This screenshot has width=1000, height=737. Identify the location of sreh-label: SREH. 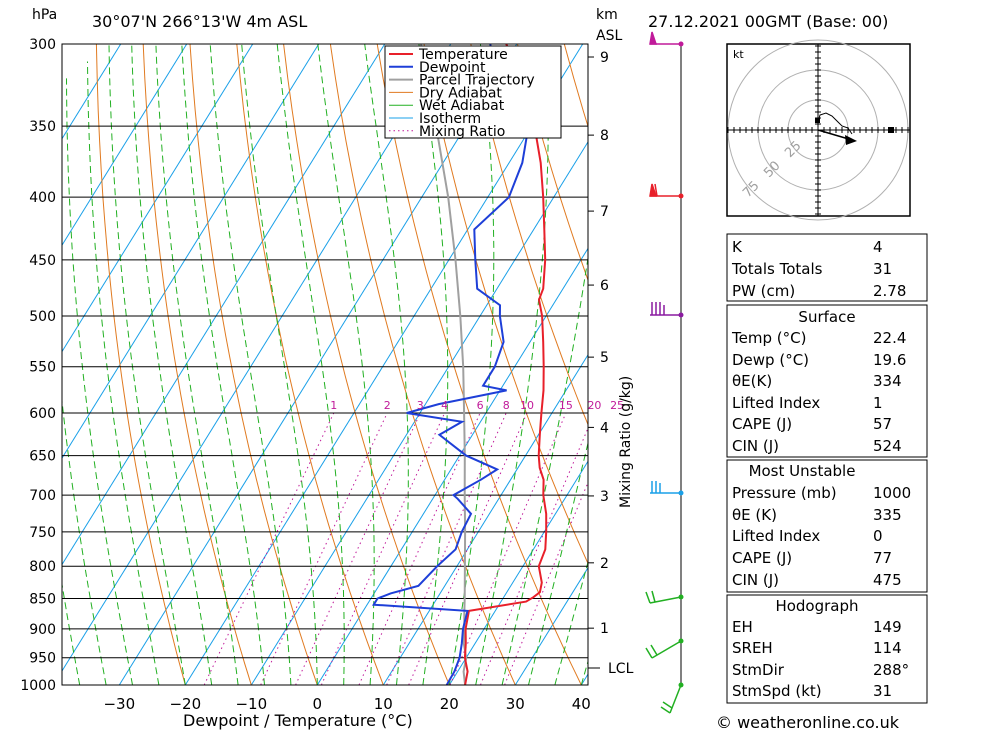
(752, 648).